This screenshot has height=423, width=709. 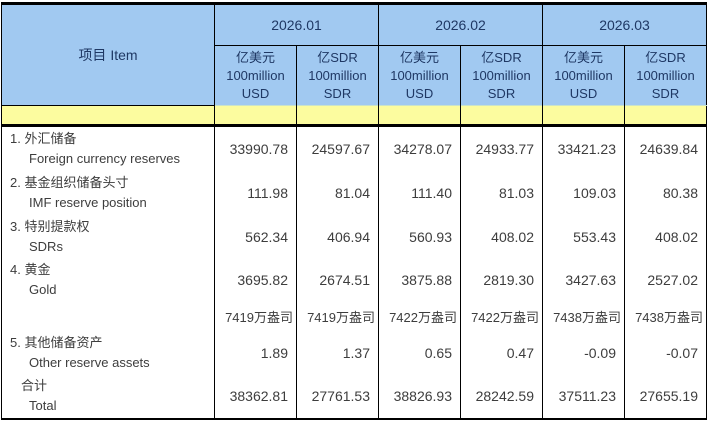 What do you see at coordinates (501, 148) in the screenshot?
I see `value-cell: 24933.77` at bounding box center [501, 148].